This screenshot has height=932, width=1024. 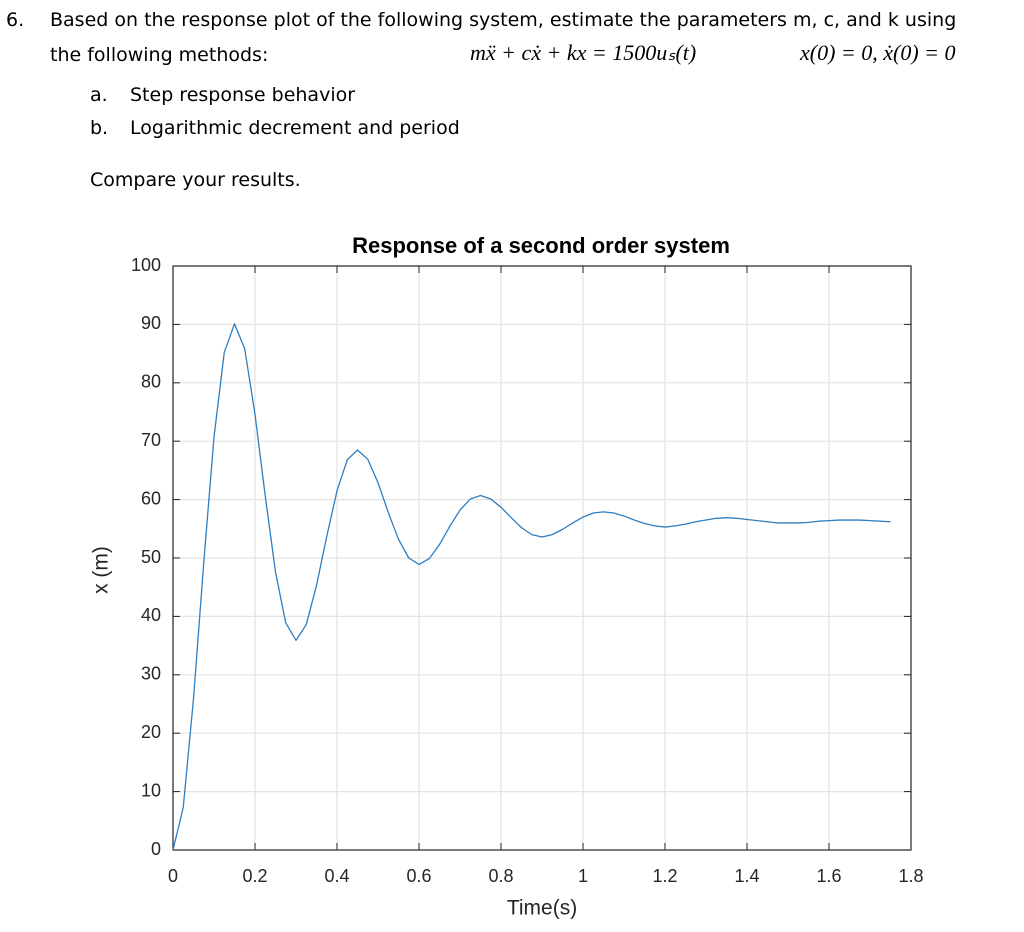 I want to click on x-tick-label: 1.8, so click(x=910, y=876).